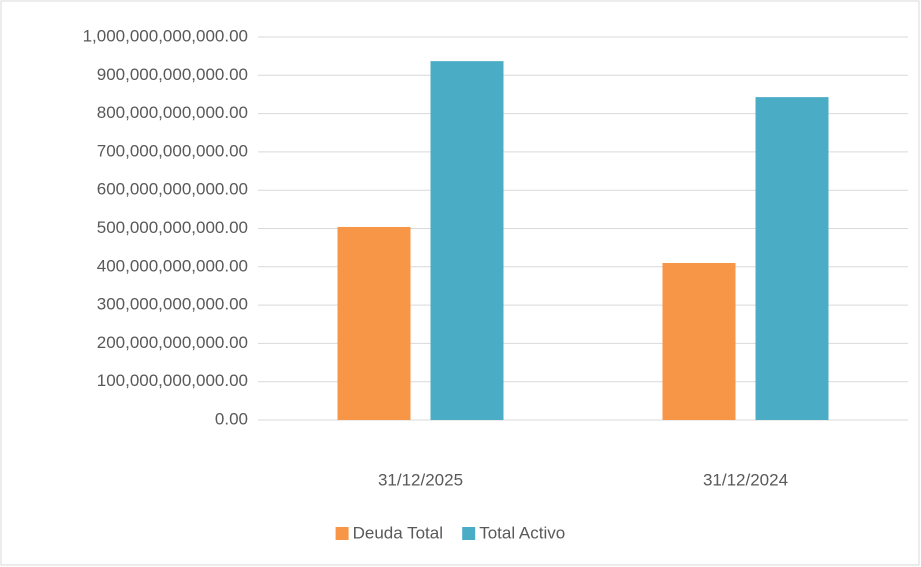  What do you see at coordinates (231, 418) in the screenshot?
I see `y-tick-label: 0.00` at bounding box center [231, 418].